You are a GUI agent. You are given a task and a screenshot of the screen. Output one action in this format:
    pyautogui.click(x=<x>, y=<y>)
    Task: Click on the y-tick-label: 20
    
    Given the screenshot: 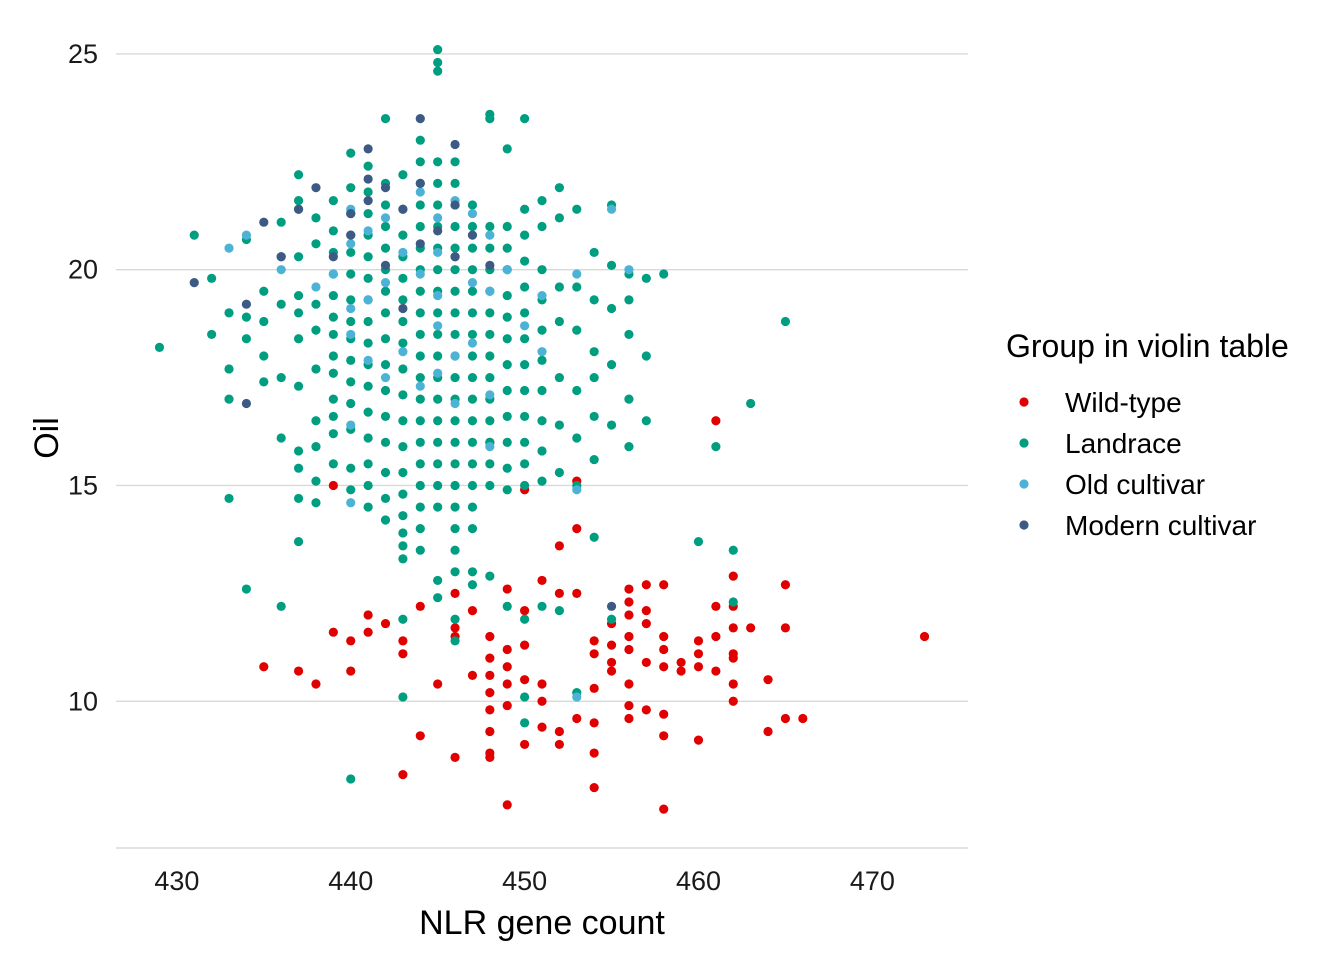 What is the action you would take?
    pyautogui.click(x=83, y=270)
    